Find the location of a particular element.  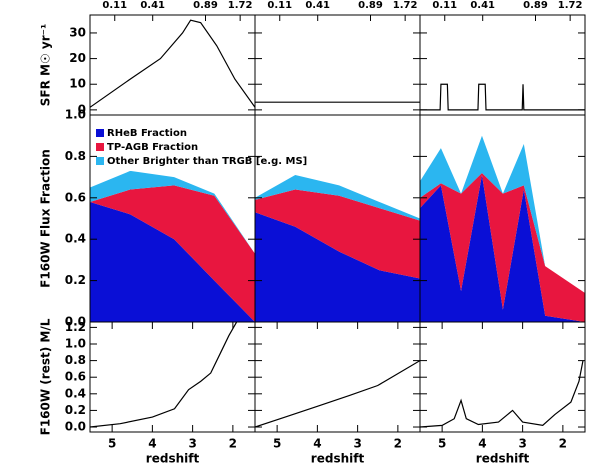

y-tick-label: 20 is located at coordinates (77, 58).